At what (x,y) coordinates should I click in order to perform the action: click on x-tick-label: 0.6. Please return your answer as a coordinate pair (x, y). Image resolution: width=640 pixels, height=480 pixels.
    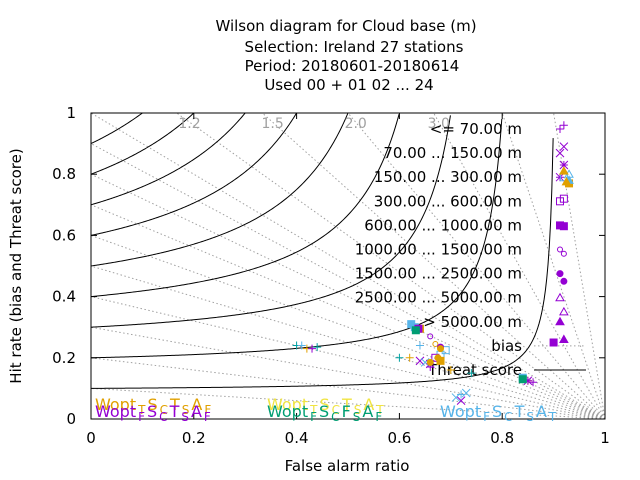
    Looking at the image, I should click on (399, 438).